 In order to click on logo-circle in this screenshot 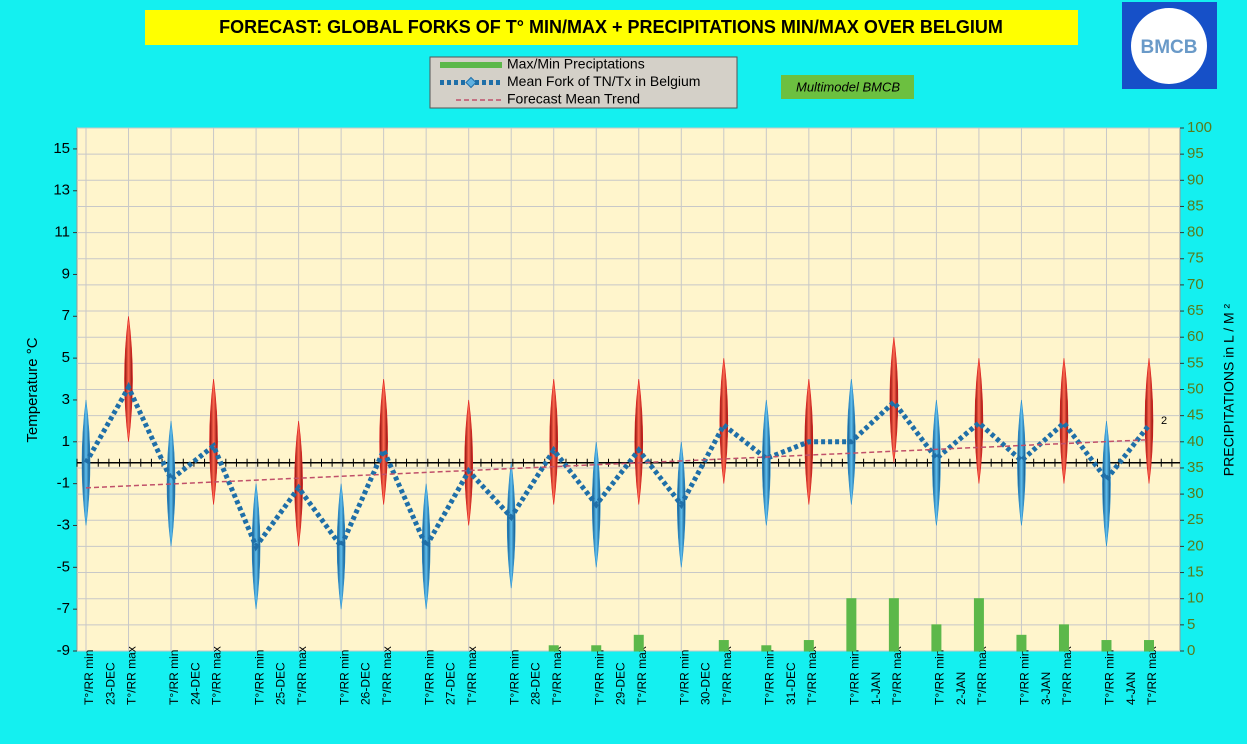, I will do `click(1169, 46)`.